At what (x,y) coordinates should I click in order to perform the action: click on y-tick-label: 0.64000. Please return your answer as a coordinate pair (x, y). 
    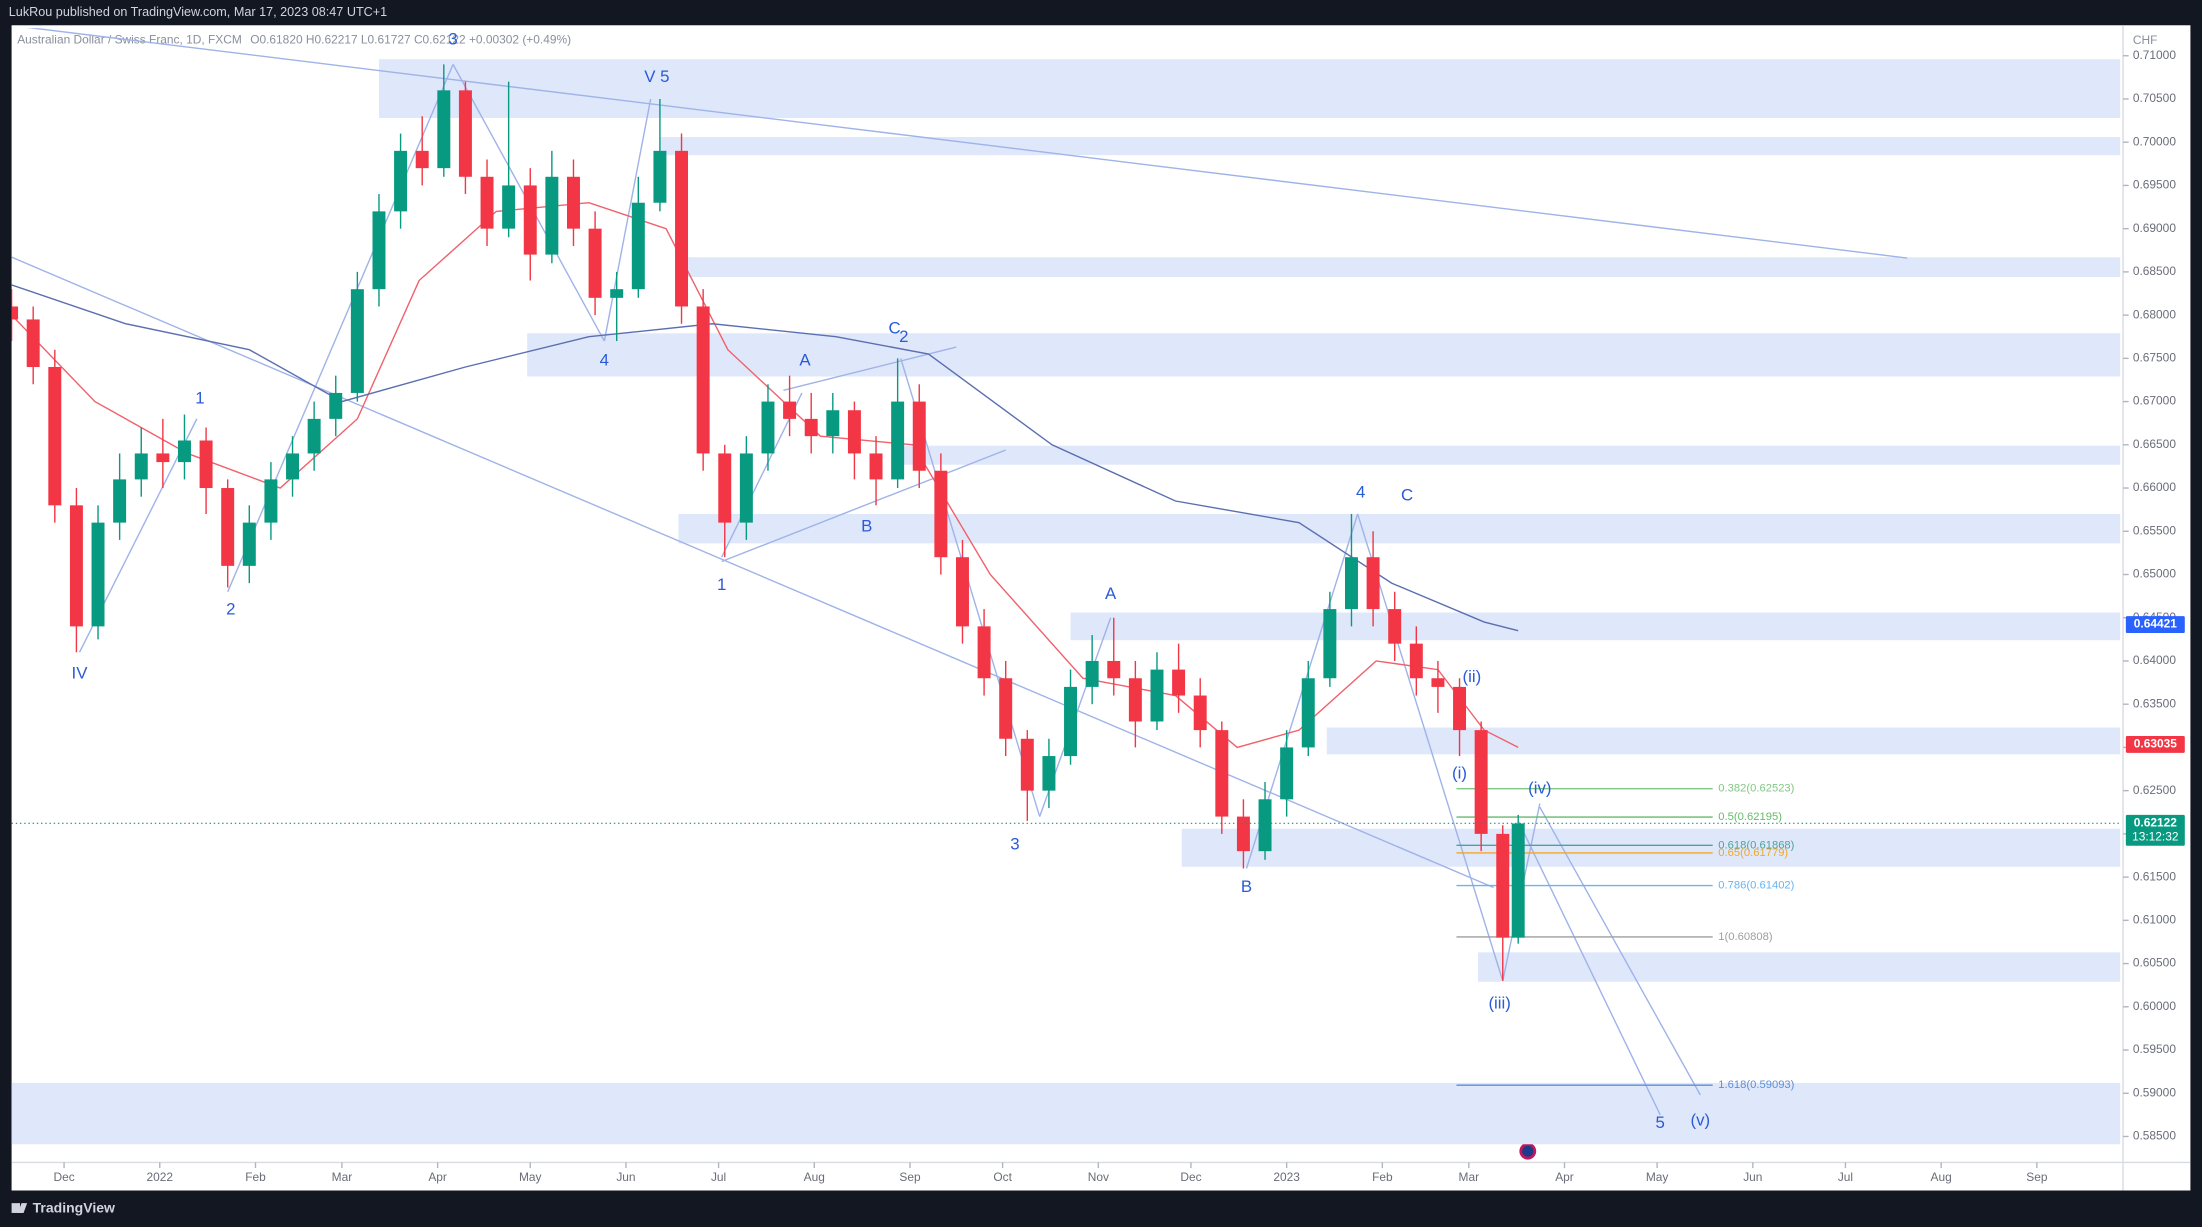
    Looking at the image, I should click on (2154, 660).